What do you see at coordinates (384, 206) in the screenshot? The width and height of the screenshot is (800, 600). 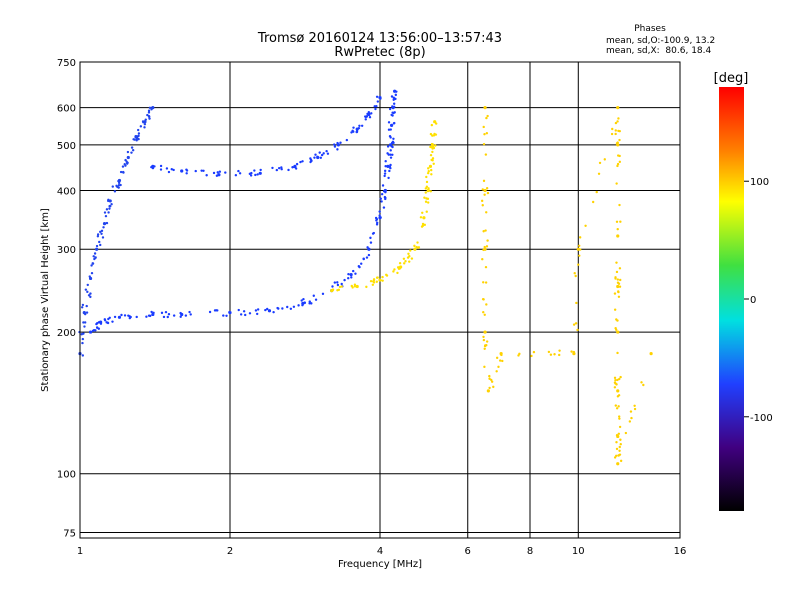 I see `series-f2-x-mode-trace` at bounding box center [384, 206].